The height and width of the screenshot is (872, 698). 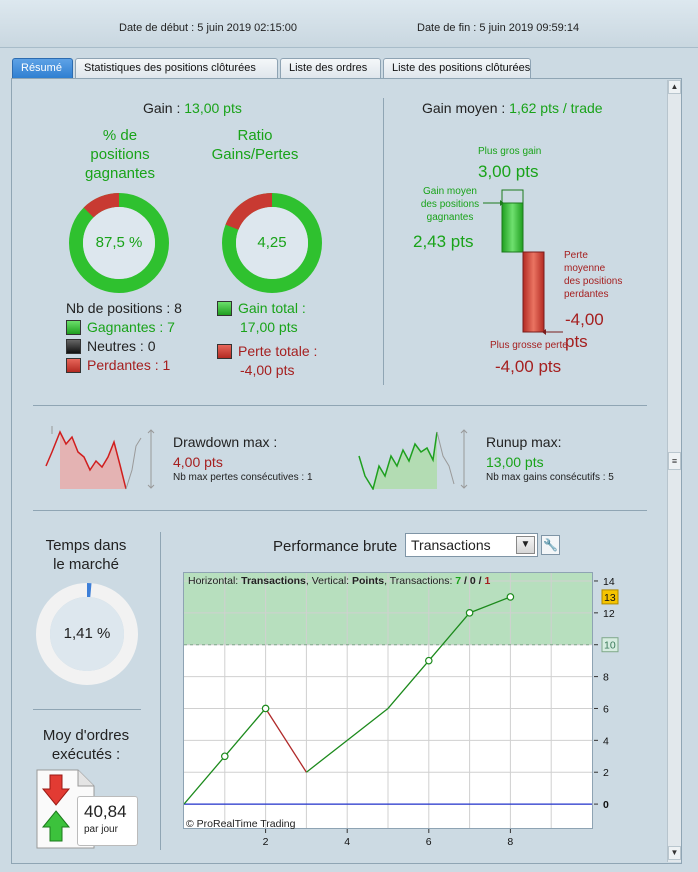 I want to click on level-badge-label: 10, so click(x=610, y=646).